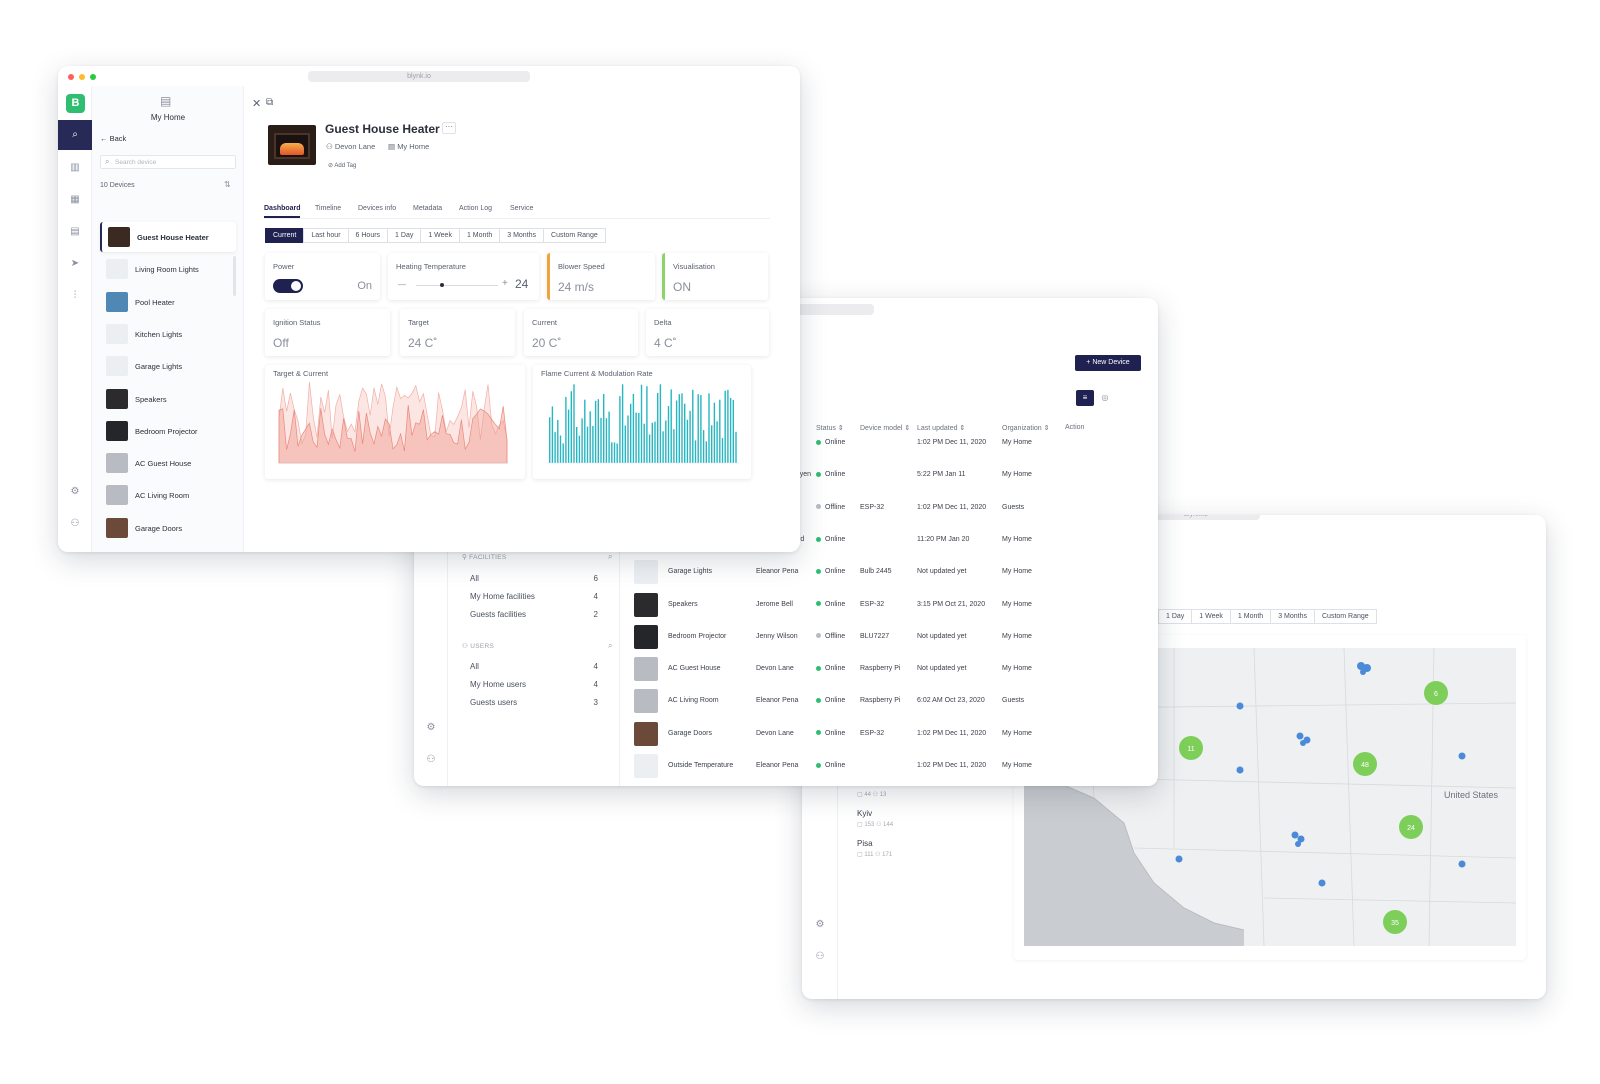 The image size is (1600, 1084). I want to click on add-tag-button: ⊘ Add Tag, so click(342, 166).